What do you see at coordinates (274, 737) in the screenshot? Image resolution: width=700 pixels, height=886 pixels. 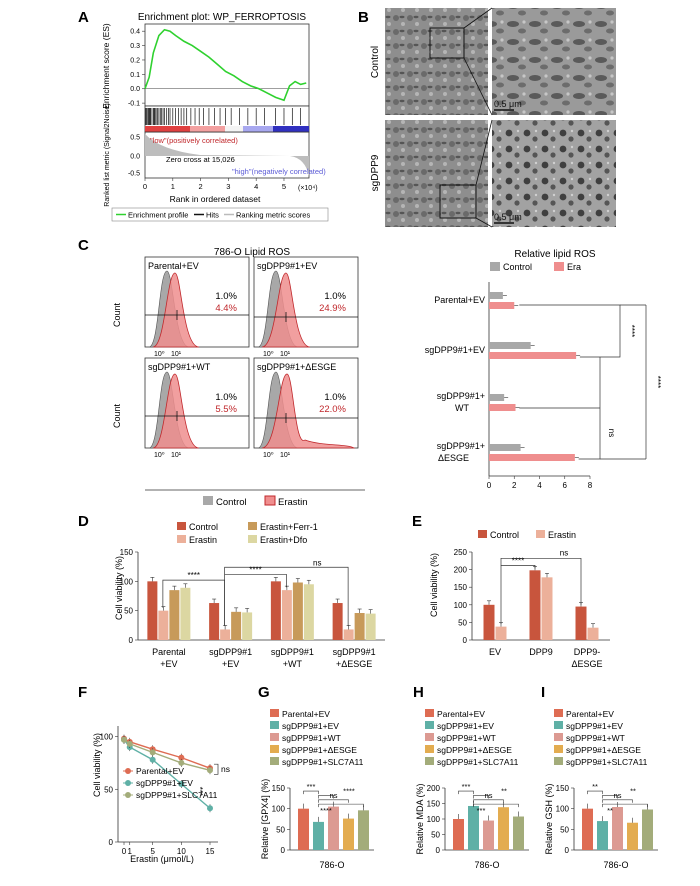 I see `g-legend-swatch` at bounding box center [274, 737].